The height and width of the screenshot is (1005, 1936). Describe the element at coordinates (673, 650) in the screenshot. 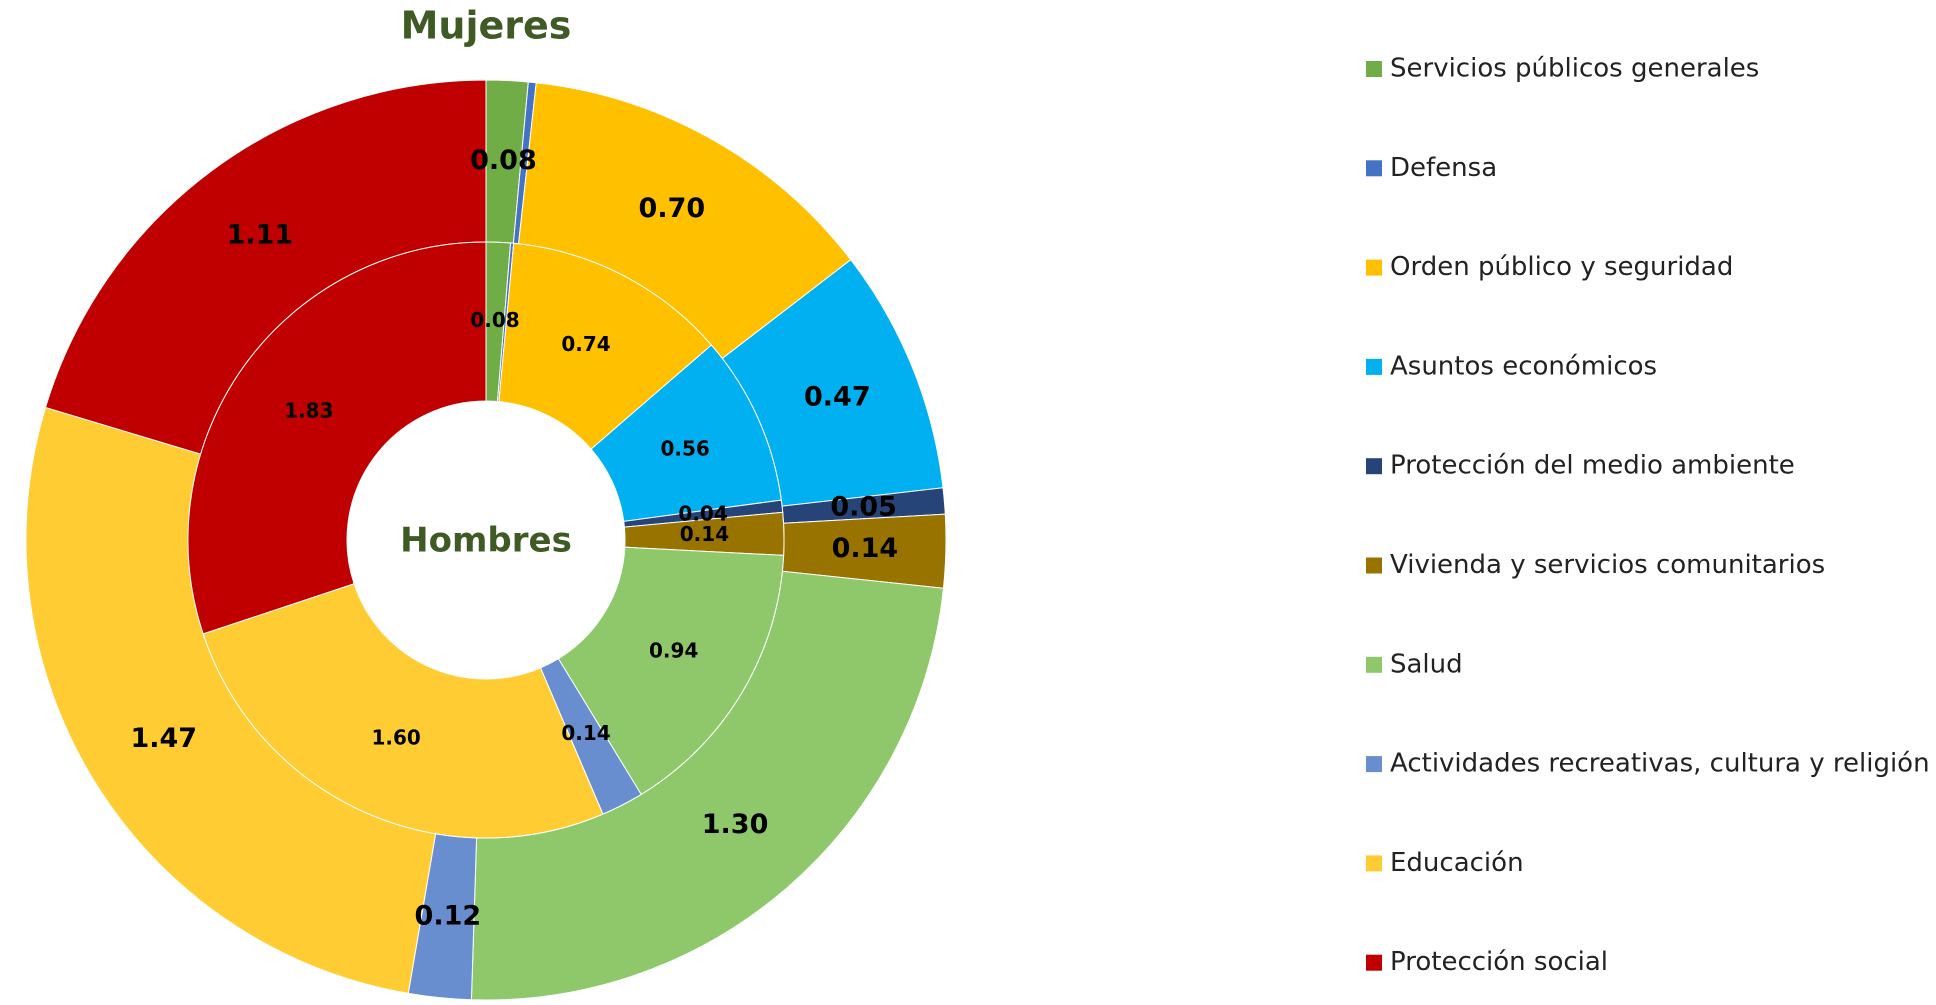

I see `data-label: 0.94` at that location.